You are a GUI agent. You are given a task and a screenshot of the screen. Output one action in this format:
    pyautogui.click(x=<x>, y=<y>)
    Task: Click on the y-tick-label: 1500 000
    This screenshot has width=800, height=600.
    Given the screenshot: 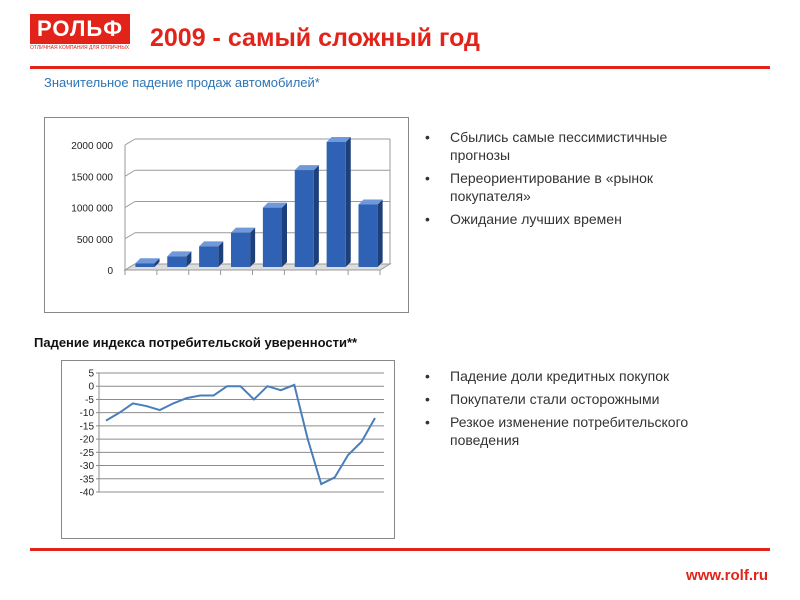 What is the action you would take?
    pyautogui.click(x=92, y=177)
    